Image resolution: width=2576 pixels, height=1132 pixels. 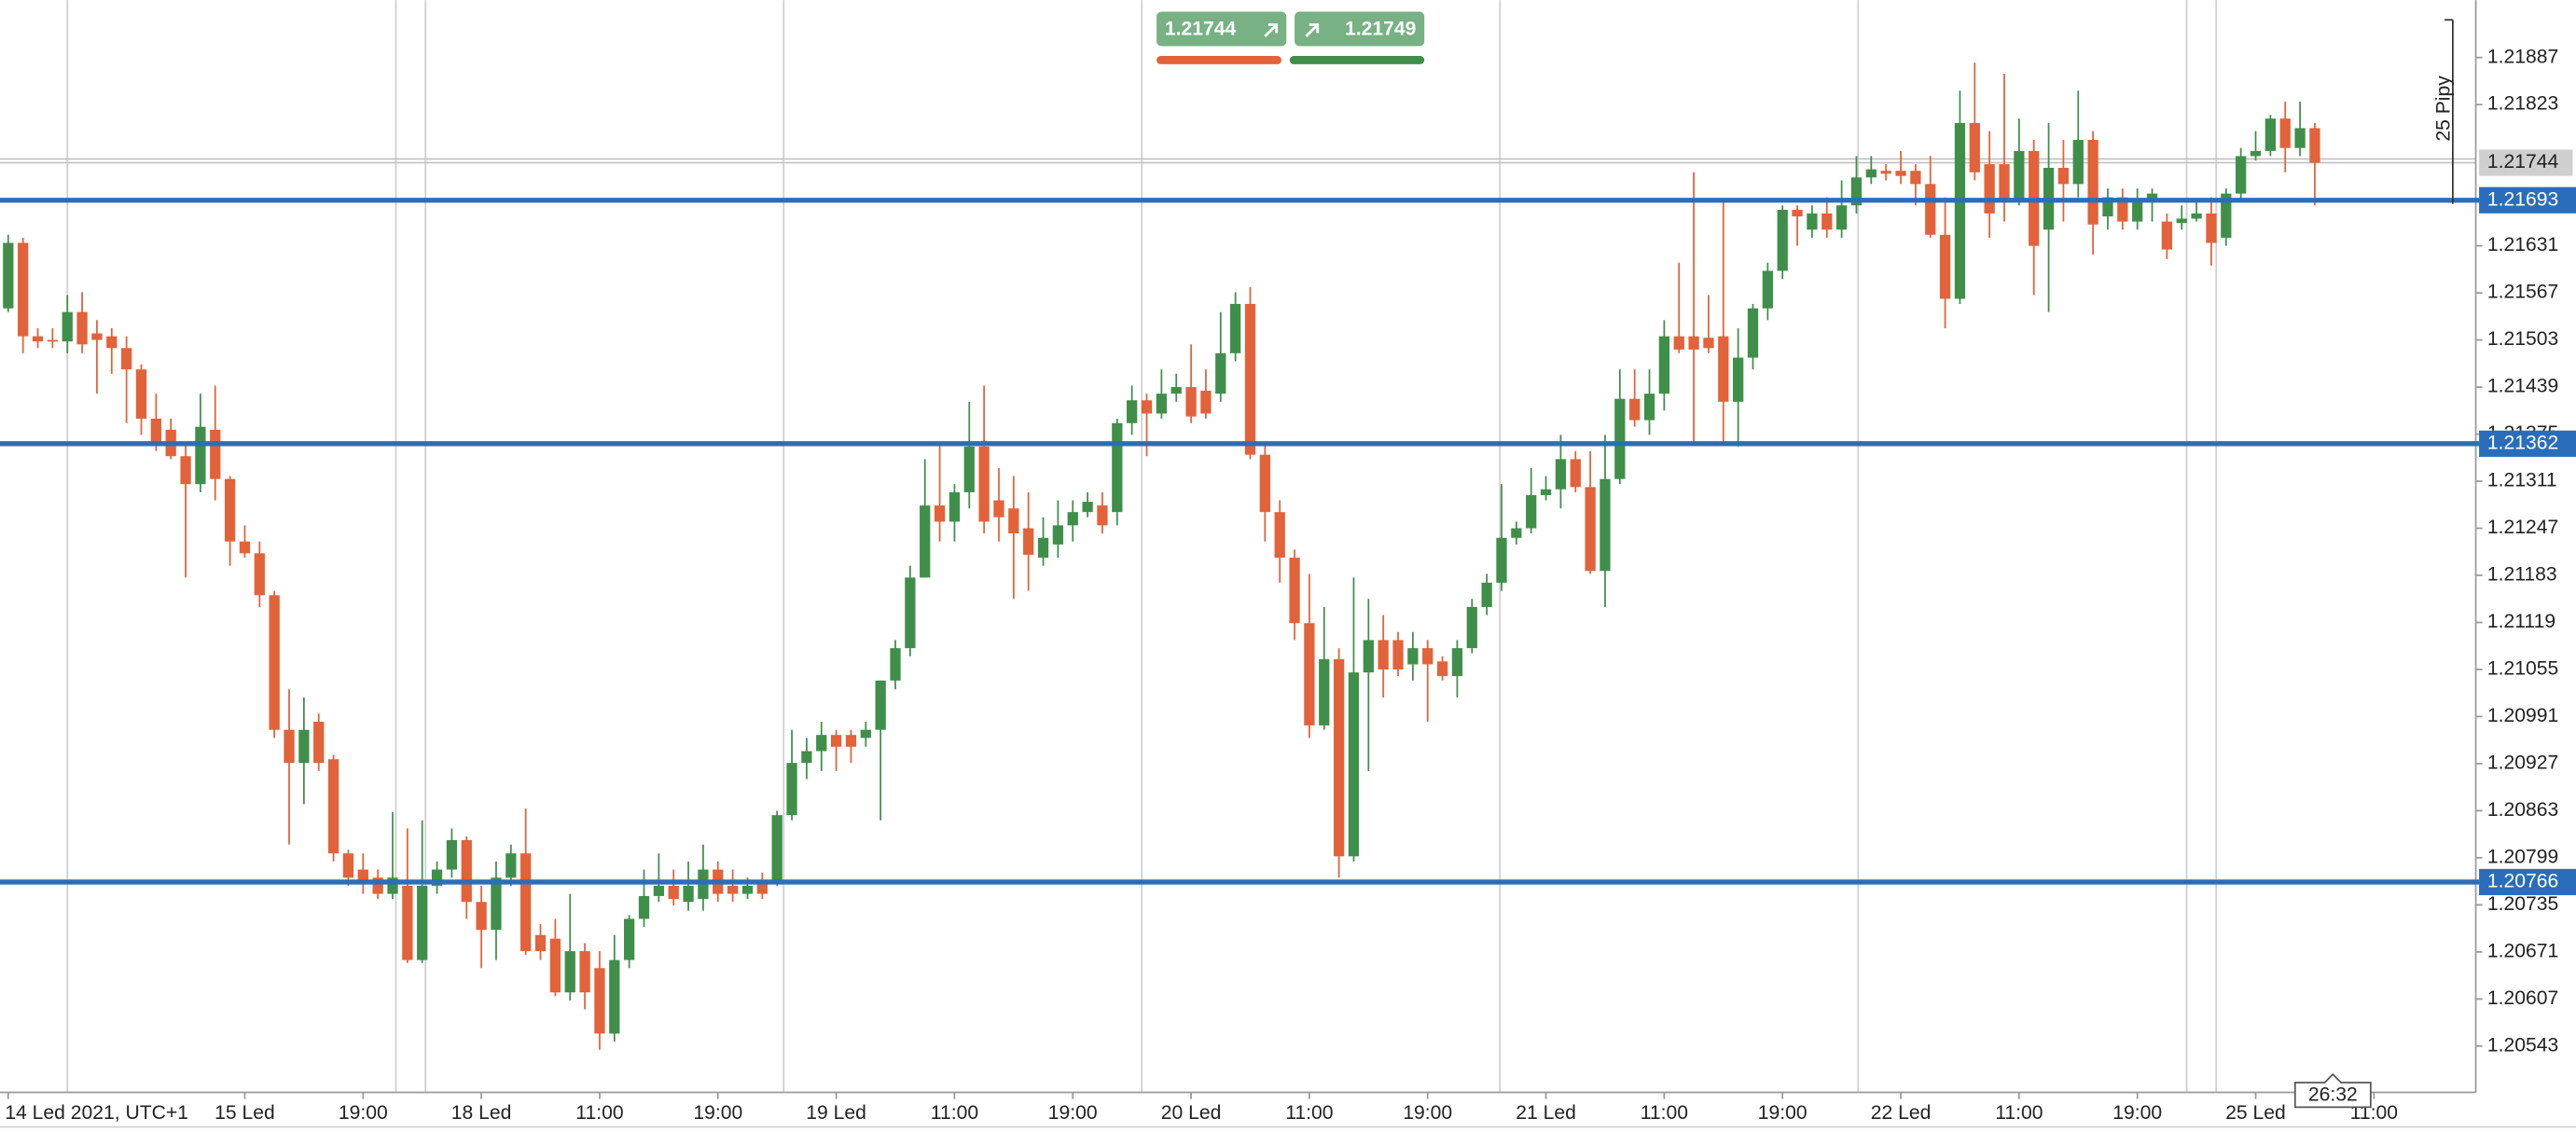 I want to click on sell-button-bg, so click(x=1221, y=29).